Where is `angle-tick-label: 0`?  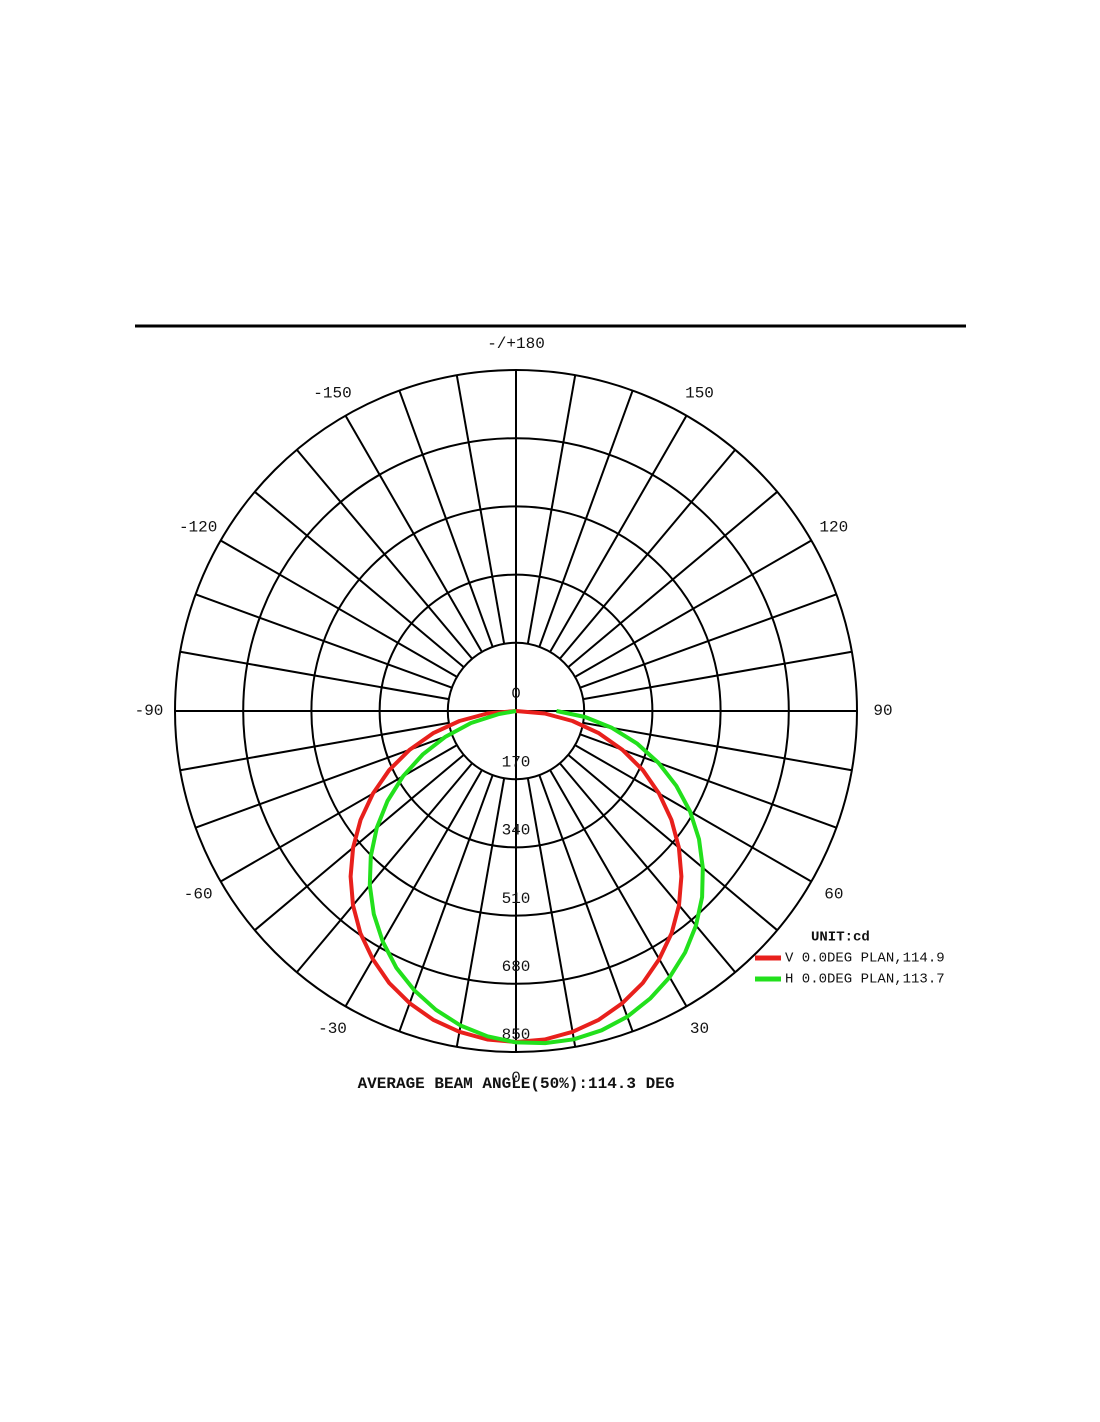 angle-tick-label: 0 is located at coordinates (516, 1078).